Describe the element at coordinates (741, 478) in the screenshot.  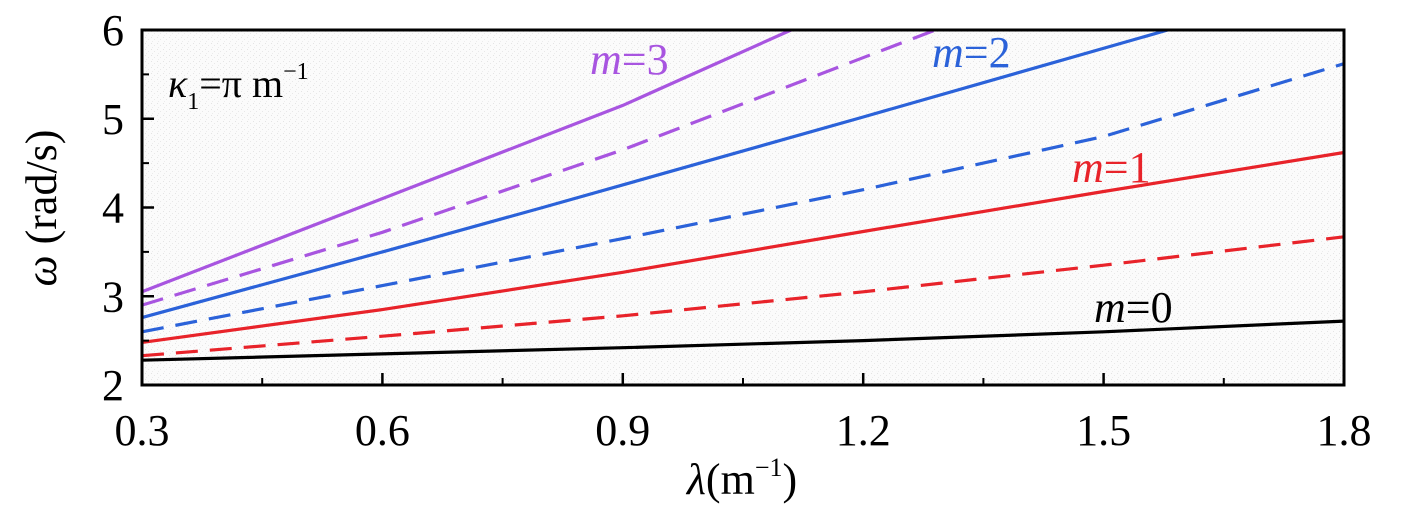
I see `x-axis-title: λ(m−1)` at that location.